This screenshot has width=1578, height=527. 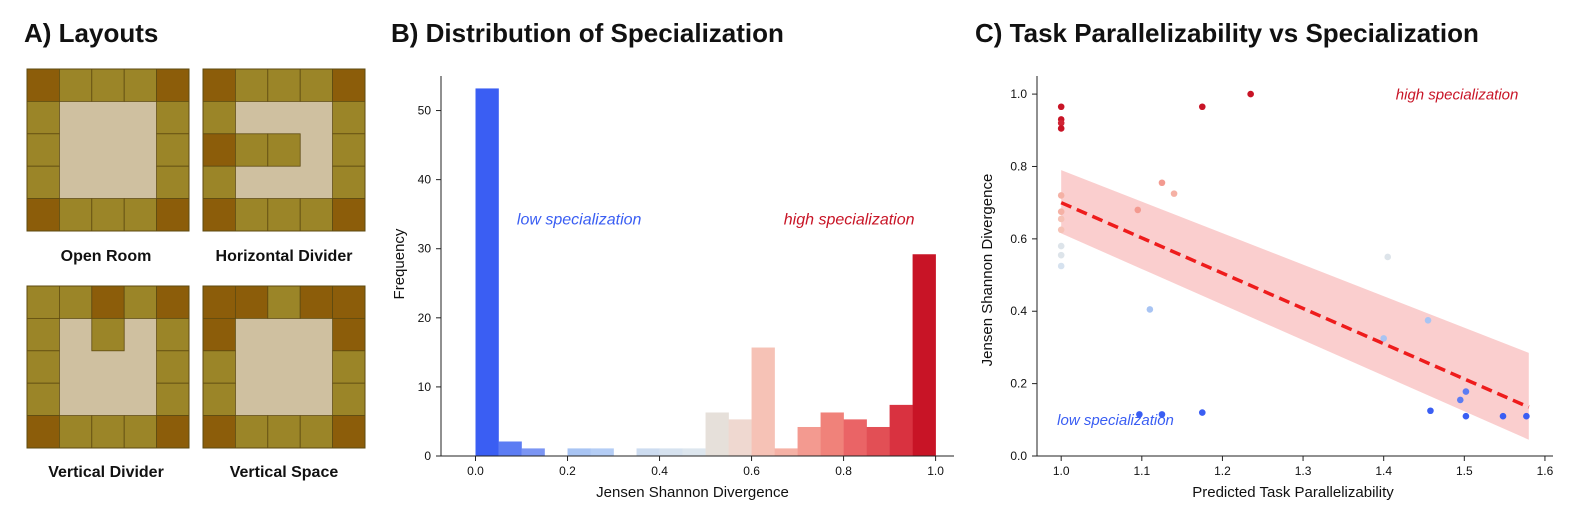 I want to click on panel-a-title: A) Layouts, so click(x=91, y=33).